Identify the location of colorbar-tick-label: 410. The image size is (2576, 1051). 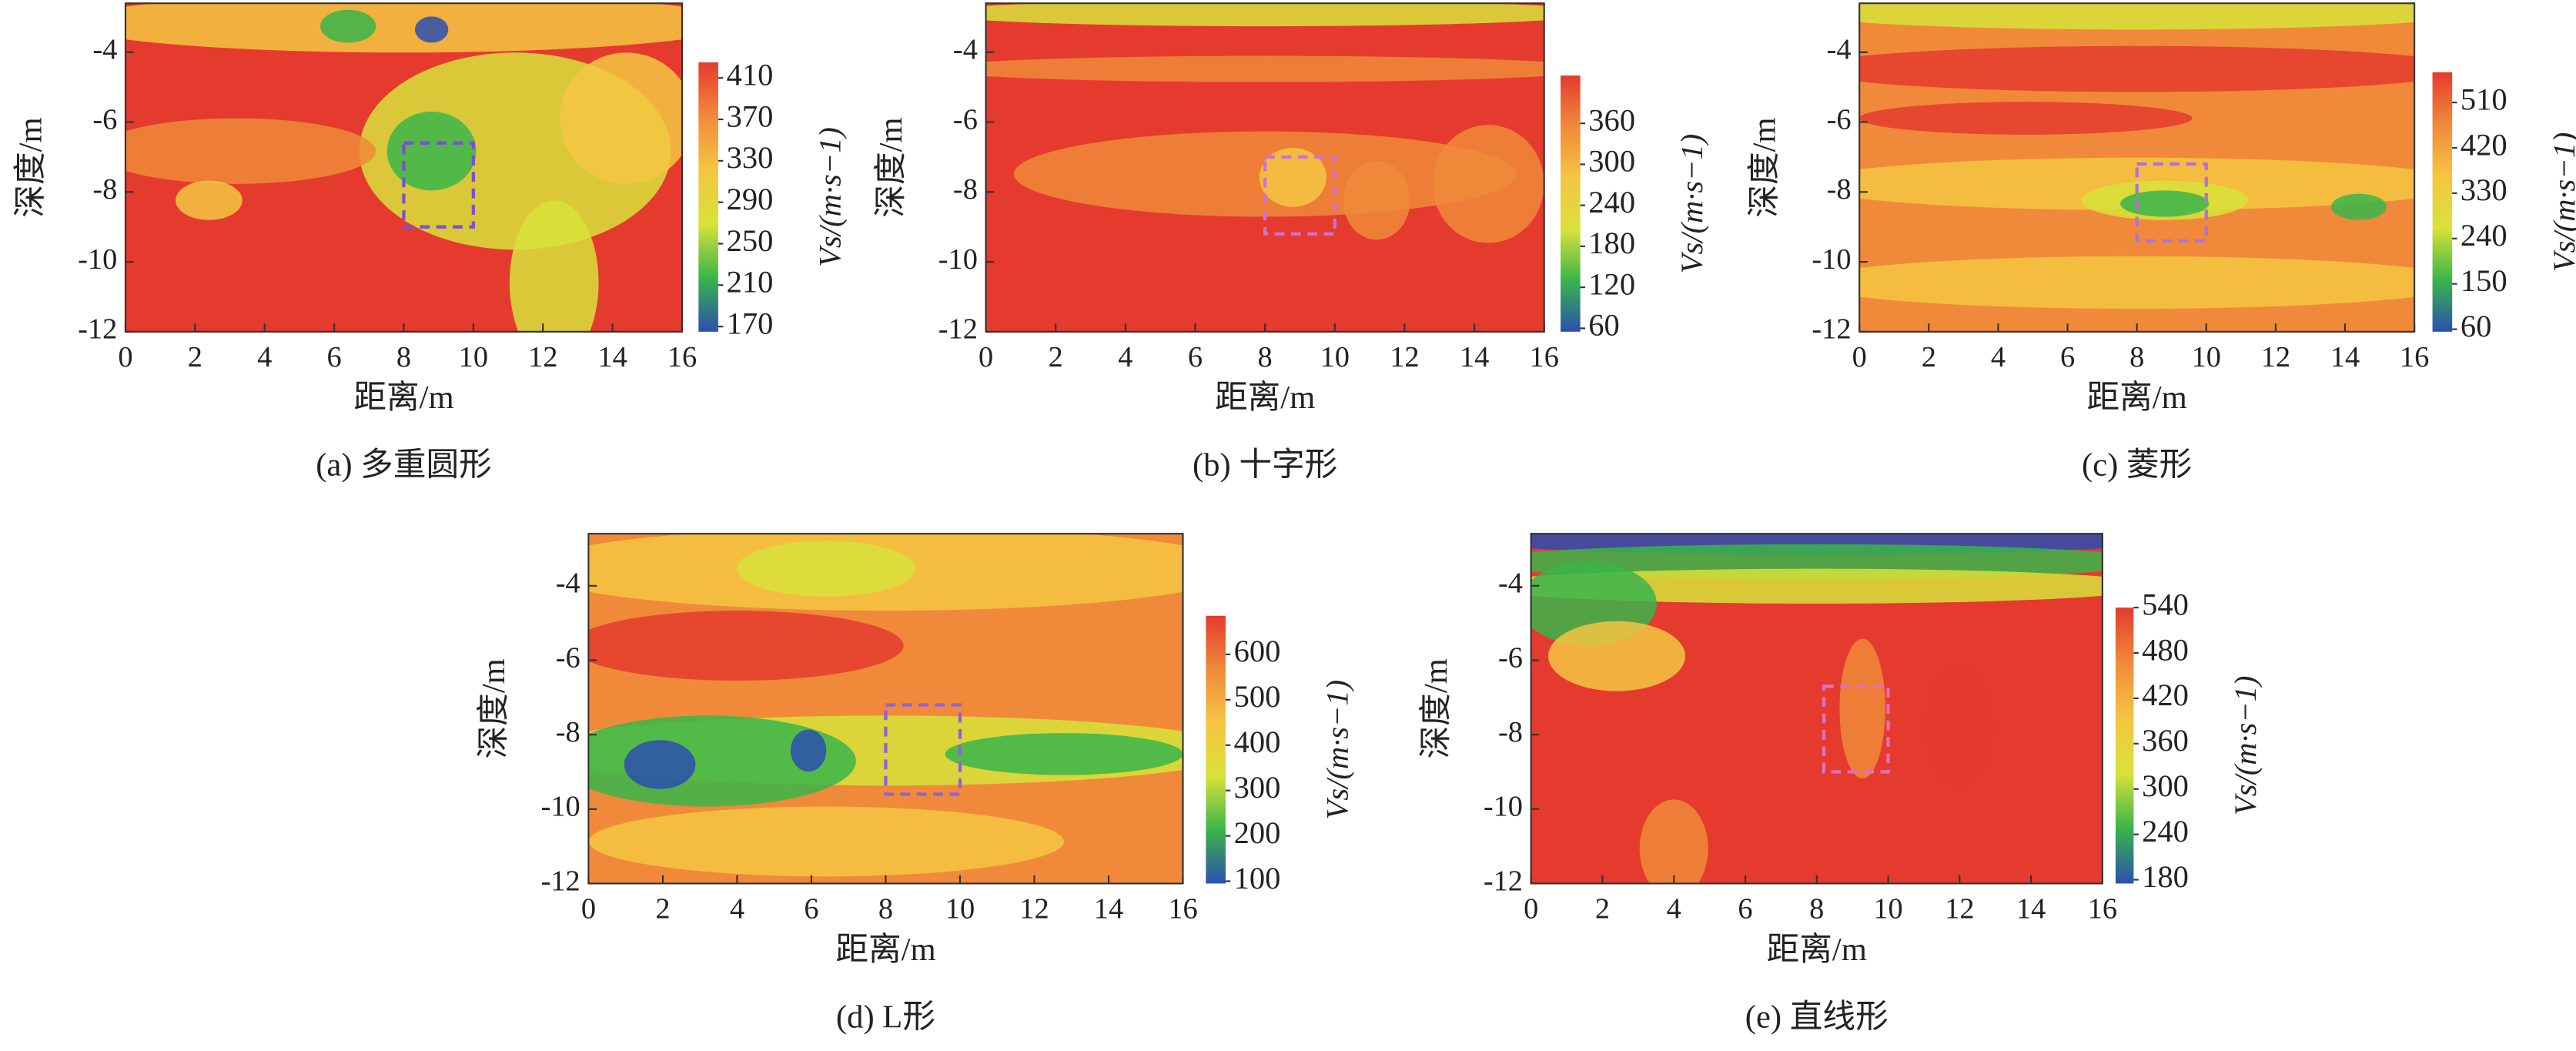
(751, 75).